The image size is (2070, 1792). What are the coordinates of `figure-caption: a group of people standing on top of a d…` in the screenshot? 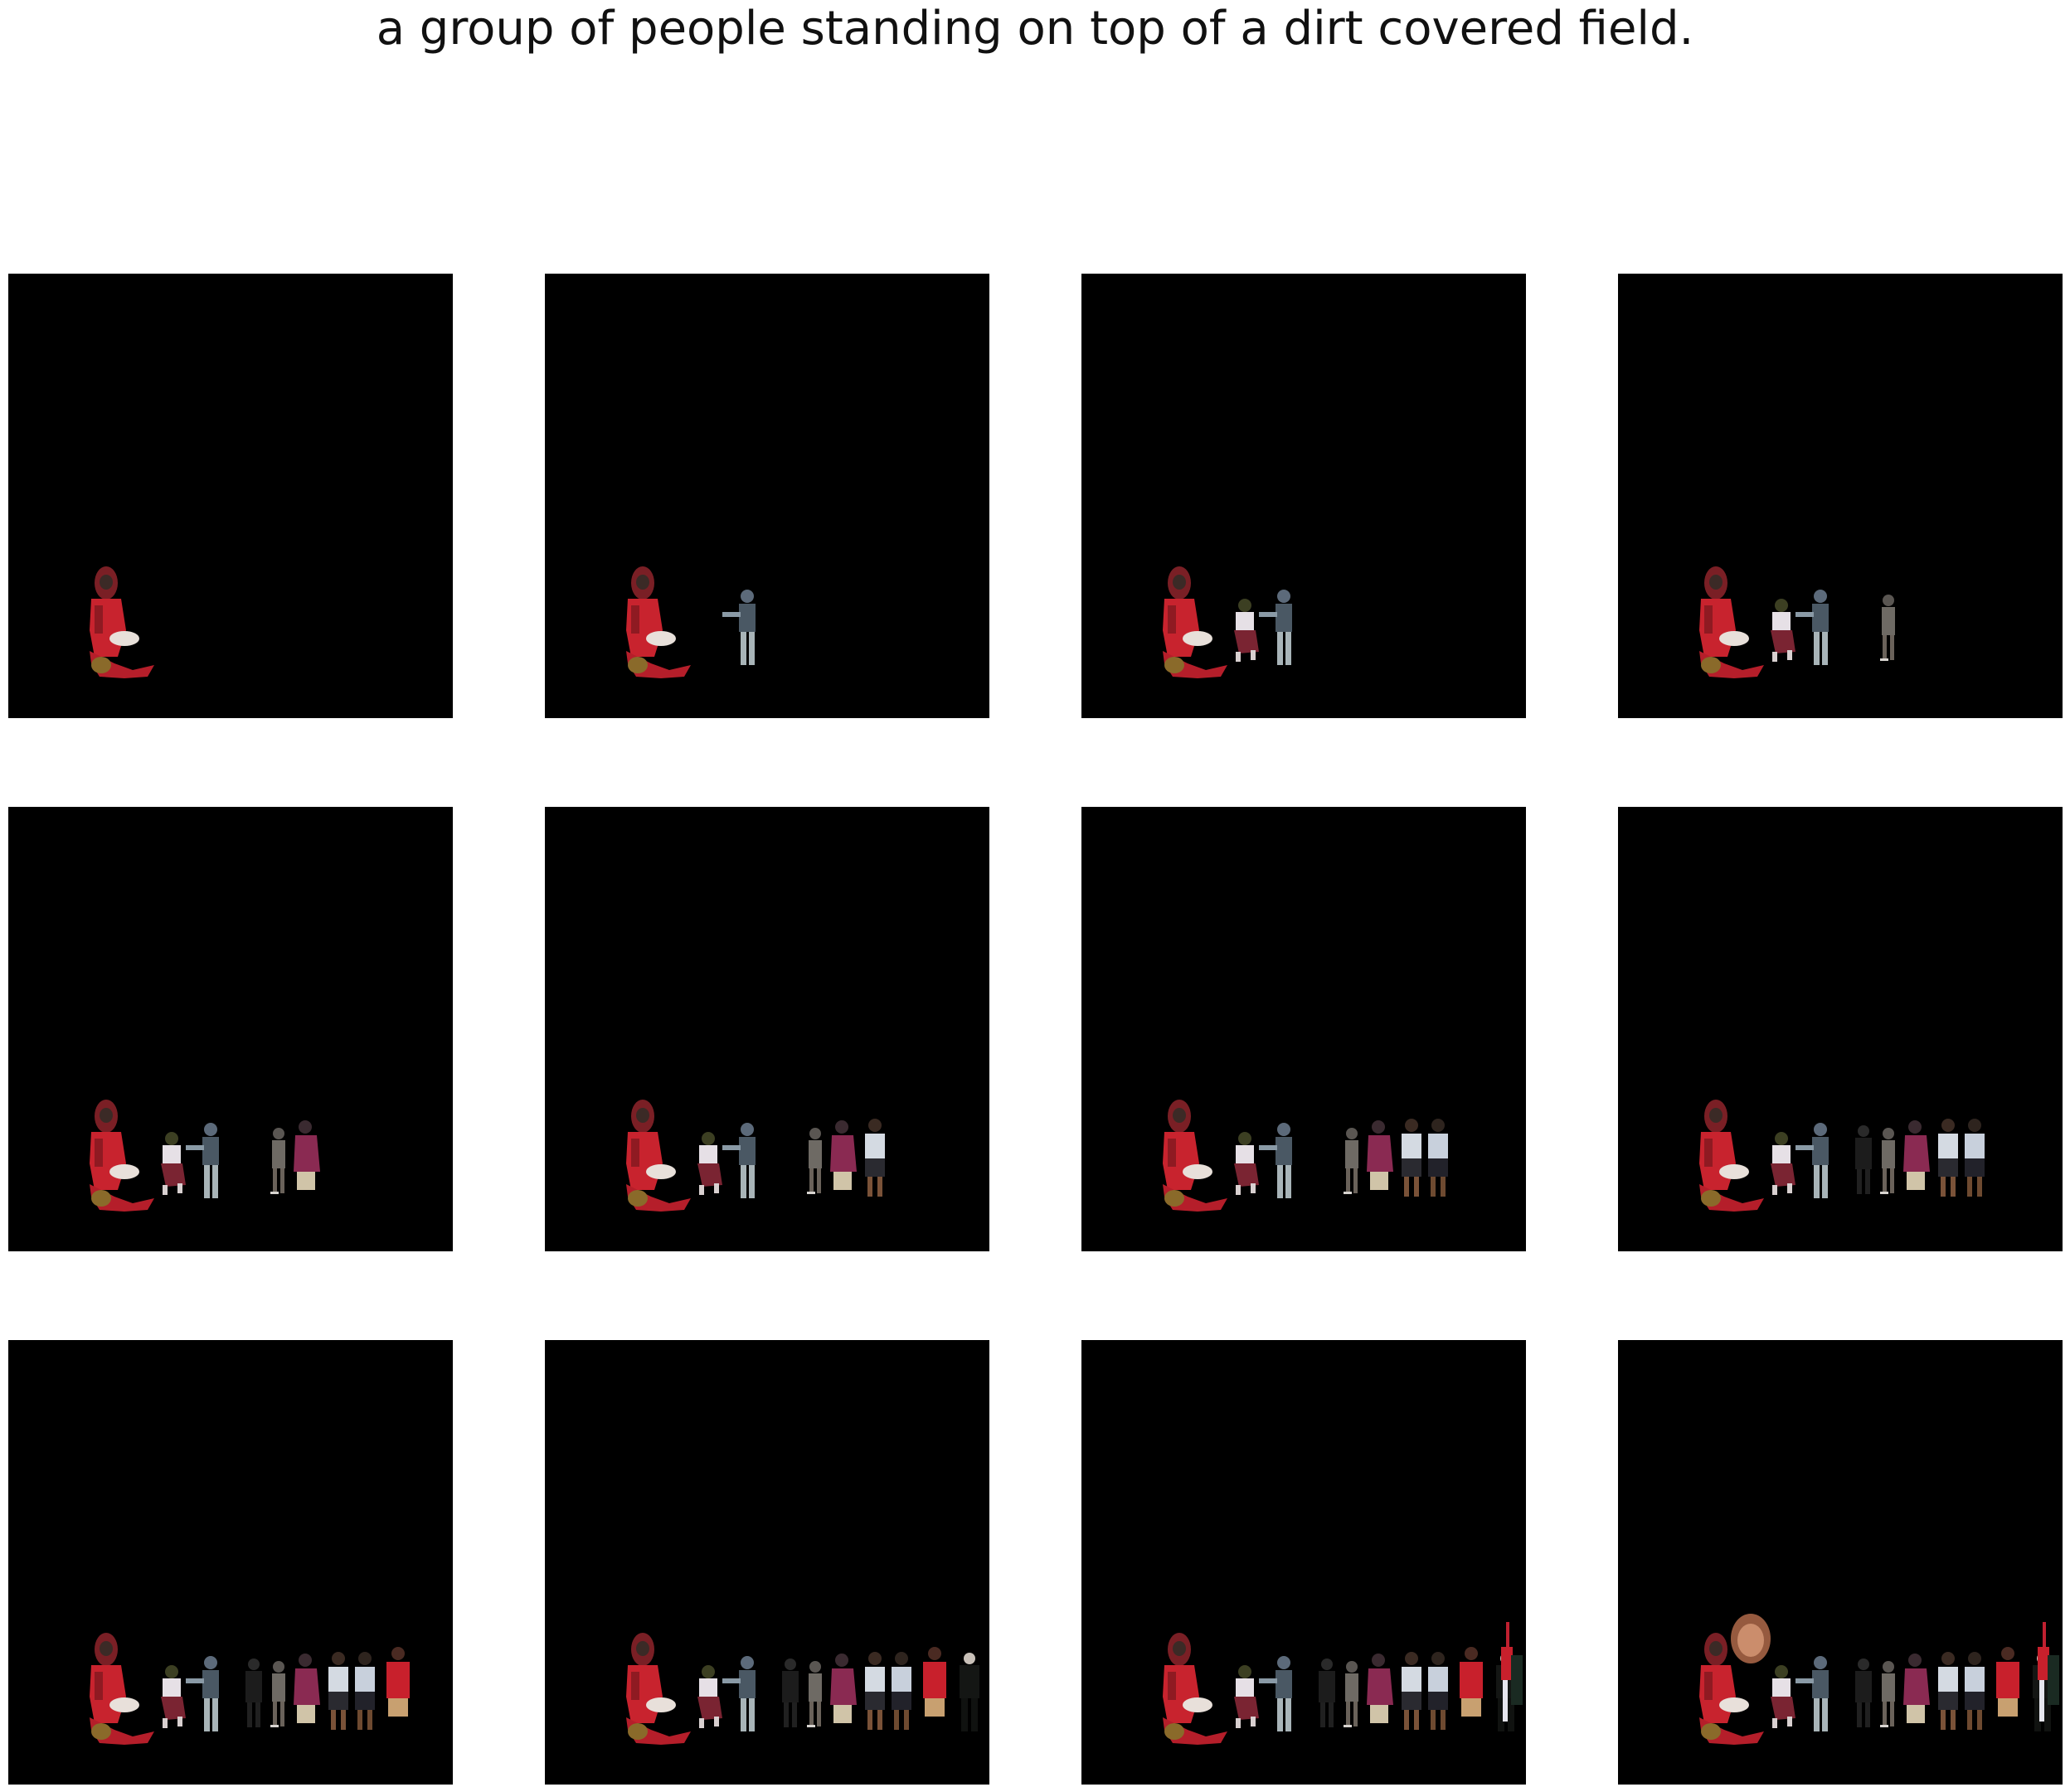 It's located at (1035, 29).